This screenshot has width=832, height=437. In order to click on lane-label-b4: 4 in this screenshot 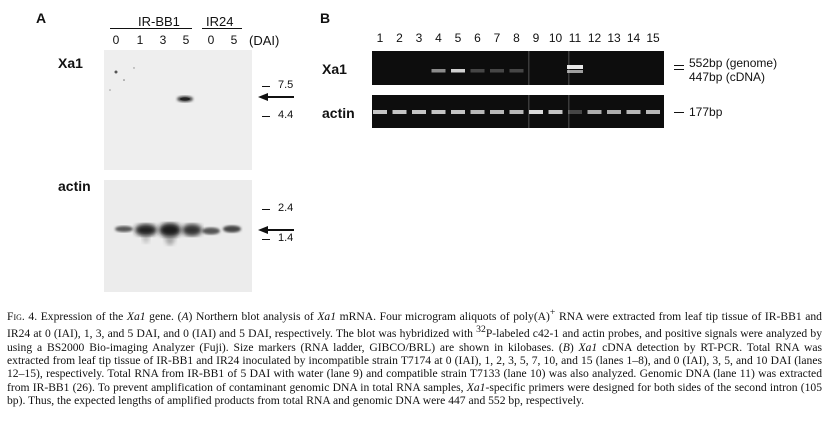, I will do `click(438, 38)`.